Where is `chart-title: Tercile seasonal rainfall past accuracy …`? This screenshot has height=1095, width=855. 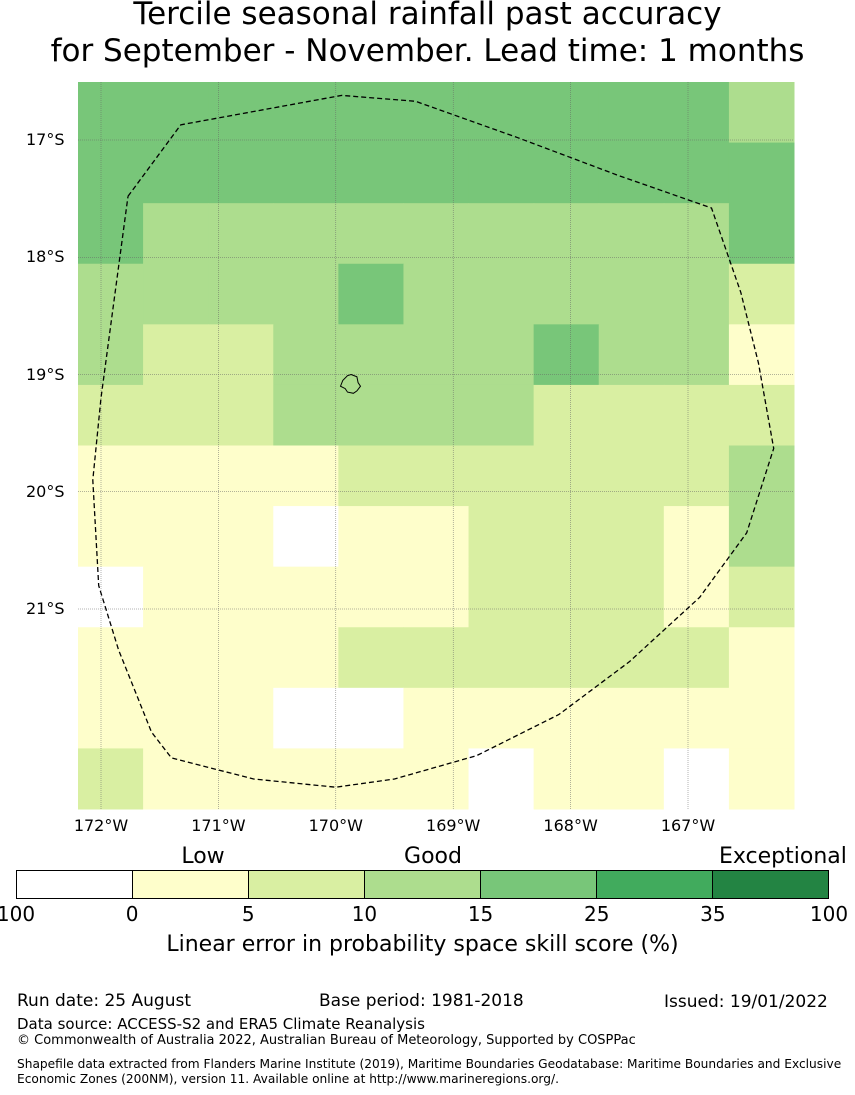 chart-title: Tercile seasonal rainfall past accuracy … is located at coordinates (427, 35).